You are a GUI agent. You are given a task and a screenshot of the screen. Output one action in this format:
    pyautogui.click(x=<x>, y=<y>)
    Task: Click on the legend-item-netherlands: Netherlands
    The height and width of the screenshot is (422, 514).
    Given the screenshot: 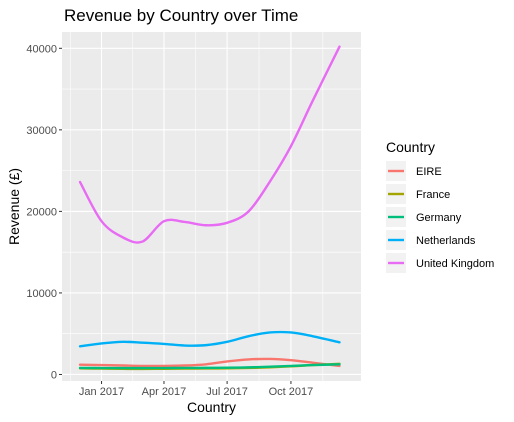 What is the action you would take?
    pyautogui.click(x=431, y=240)
    